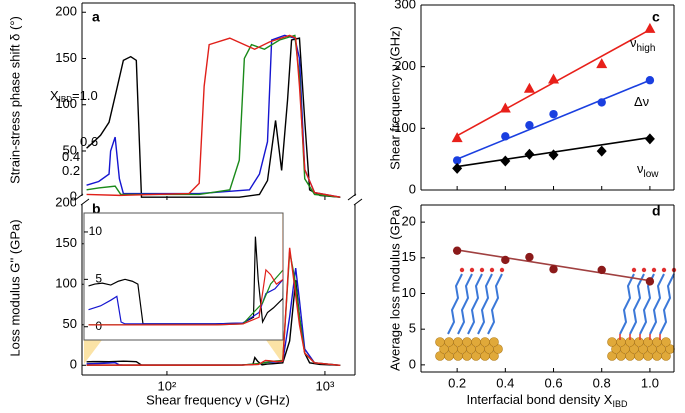  What do you see at coordinates (394, 98) in the screenshot?
I see `y-axis-label: Shear frequency ν (GHz)` at bounding box center [394, 98].